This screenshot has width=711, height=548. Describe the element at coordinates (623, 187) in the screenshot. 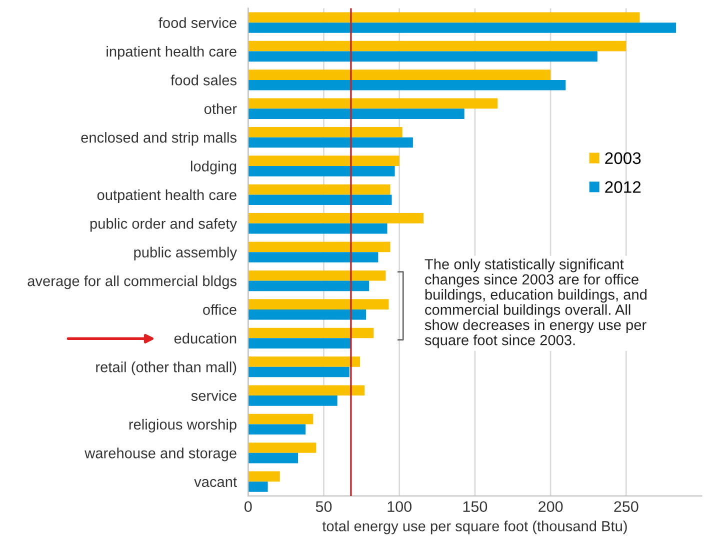

I see `legend-label: 2012` at that location.